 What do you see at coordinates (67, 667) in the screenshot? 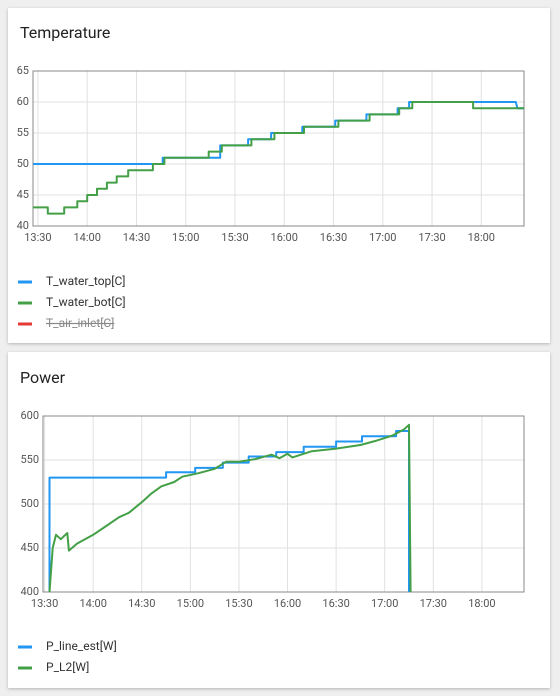
I see `legend-label: P_L2[W]` at bounding box center [67, 667].